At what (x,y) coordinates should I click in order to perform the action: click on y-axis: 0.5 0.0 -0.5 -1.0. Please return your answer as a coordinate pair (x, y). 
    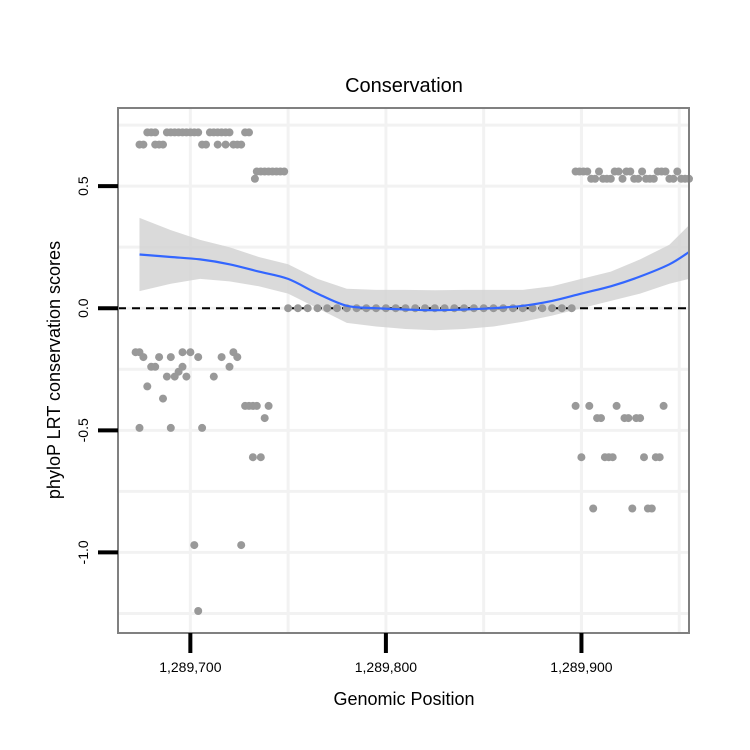
    Looking at the image, I should click on (96, 370).